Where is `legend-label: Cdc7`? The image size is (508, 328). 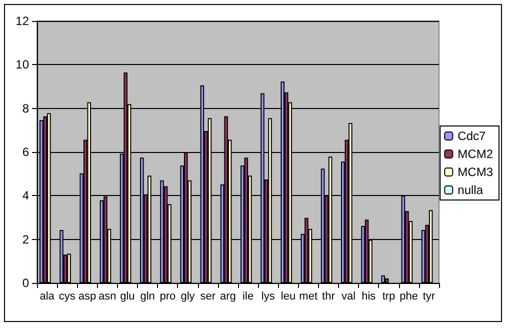 legend-label: Cdc7 is located at coordinates (472, 136).